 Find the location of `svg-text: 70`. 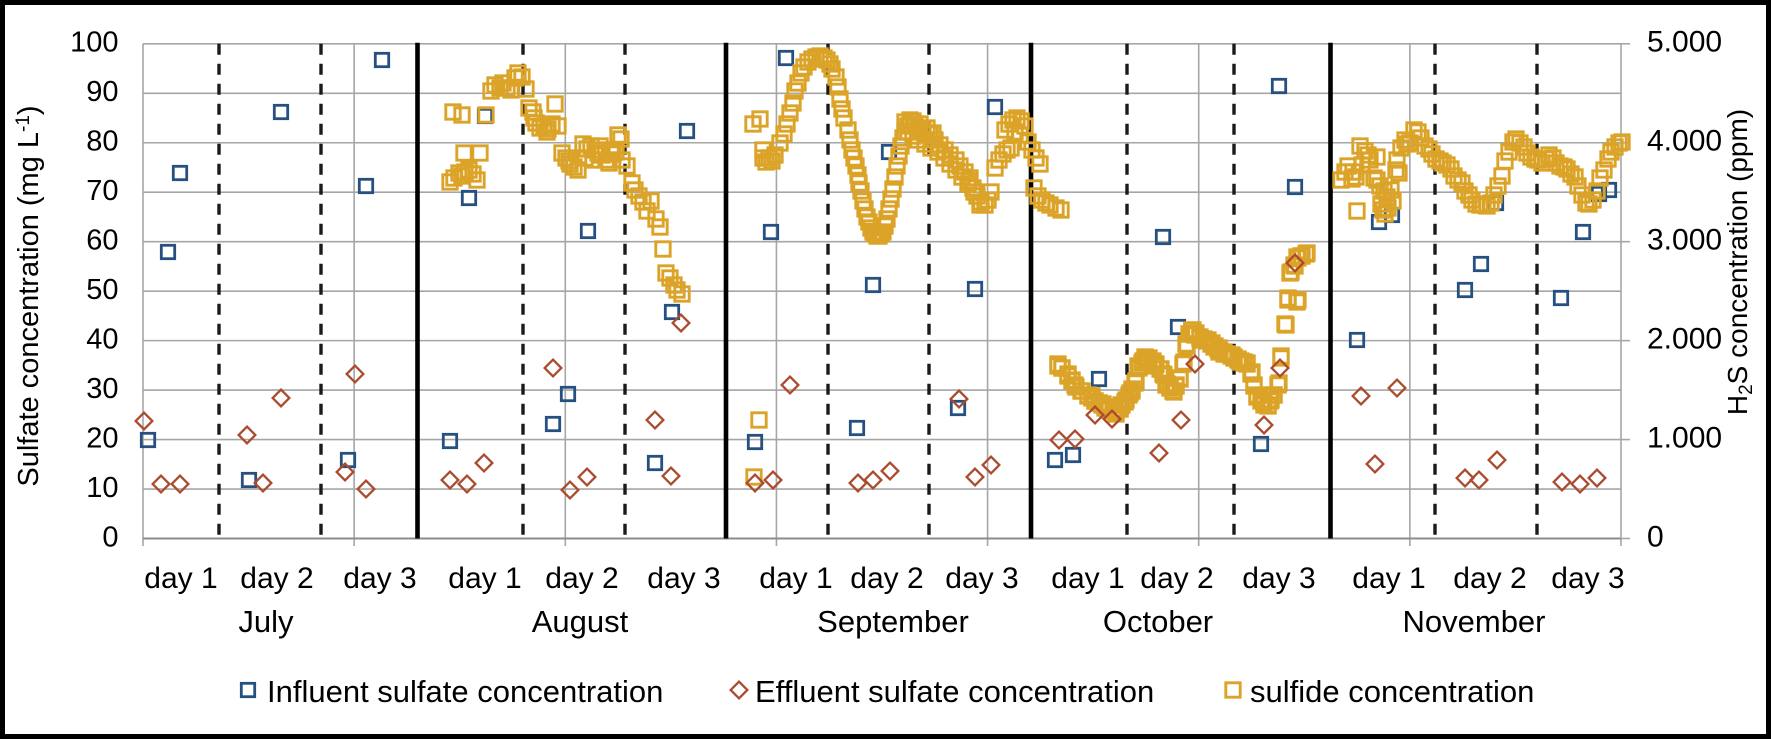

svg-text: 70 is located at coordinates (102, 191).